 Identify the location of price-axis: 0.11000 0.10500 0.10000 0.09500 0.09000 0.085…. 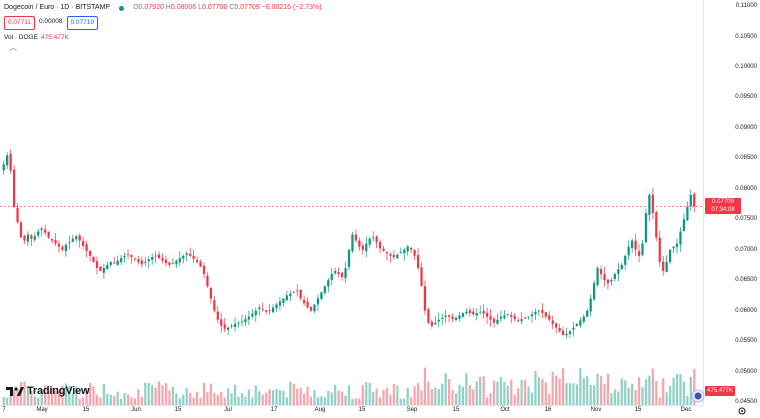
(731, 202).